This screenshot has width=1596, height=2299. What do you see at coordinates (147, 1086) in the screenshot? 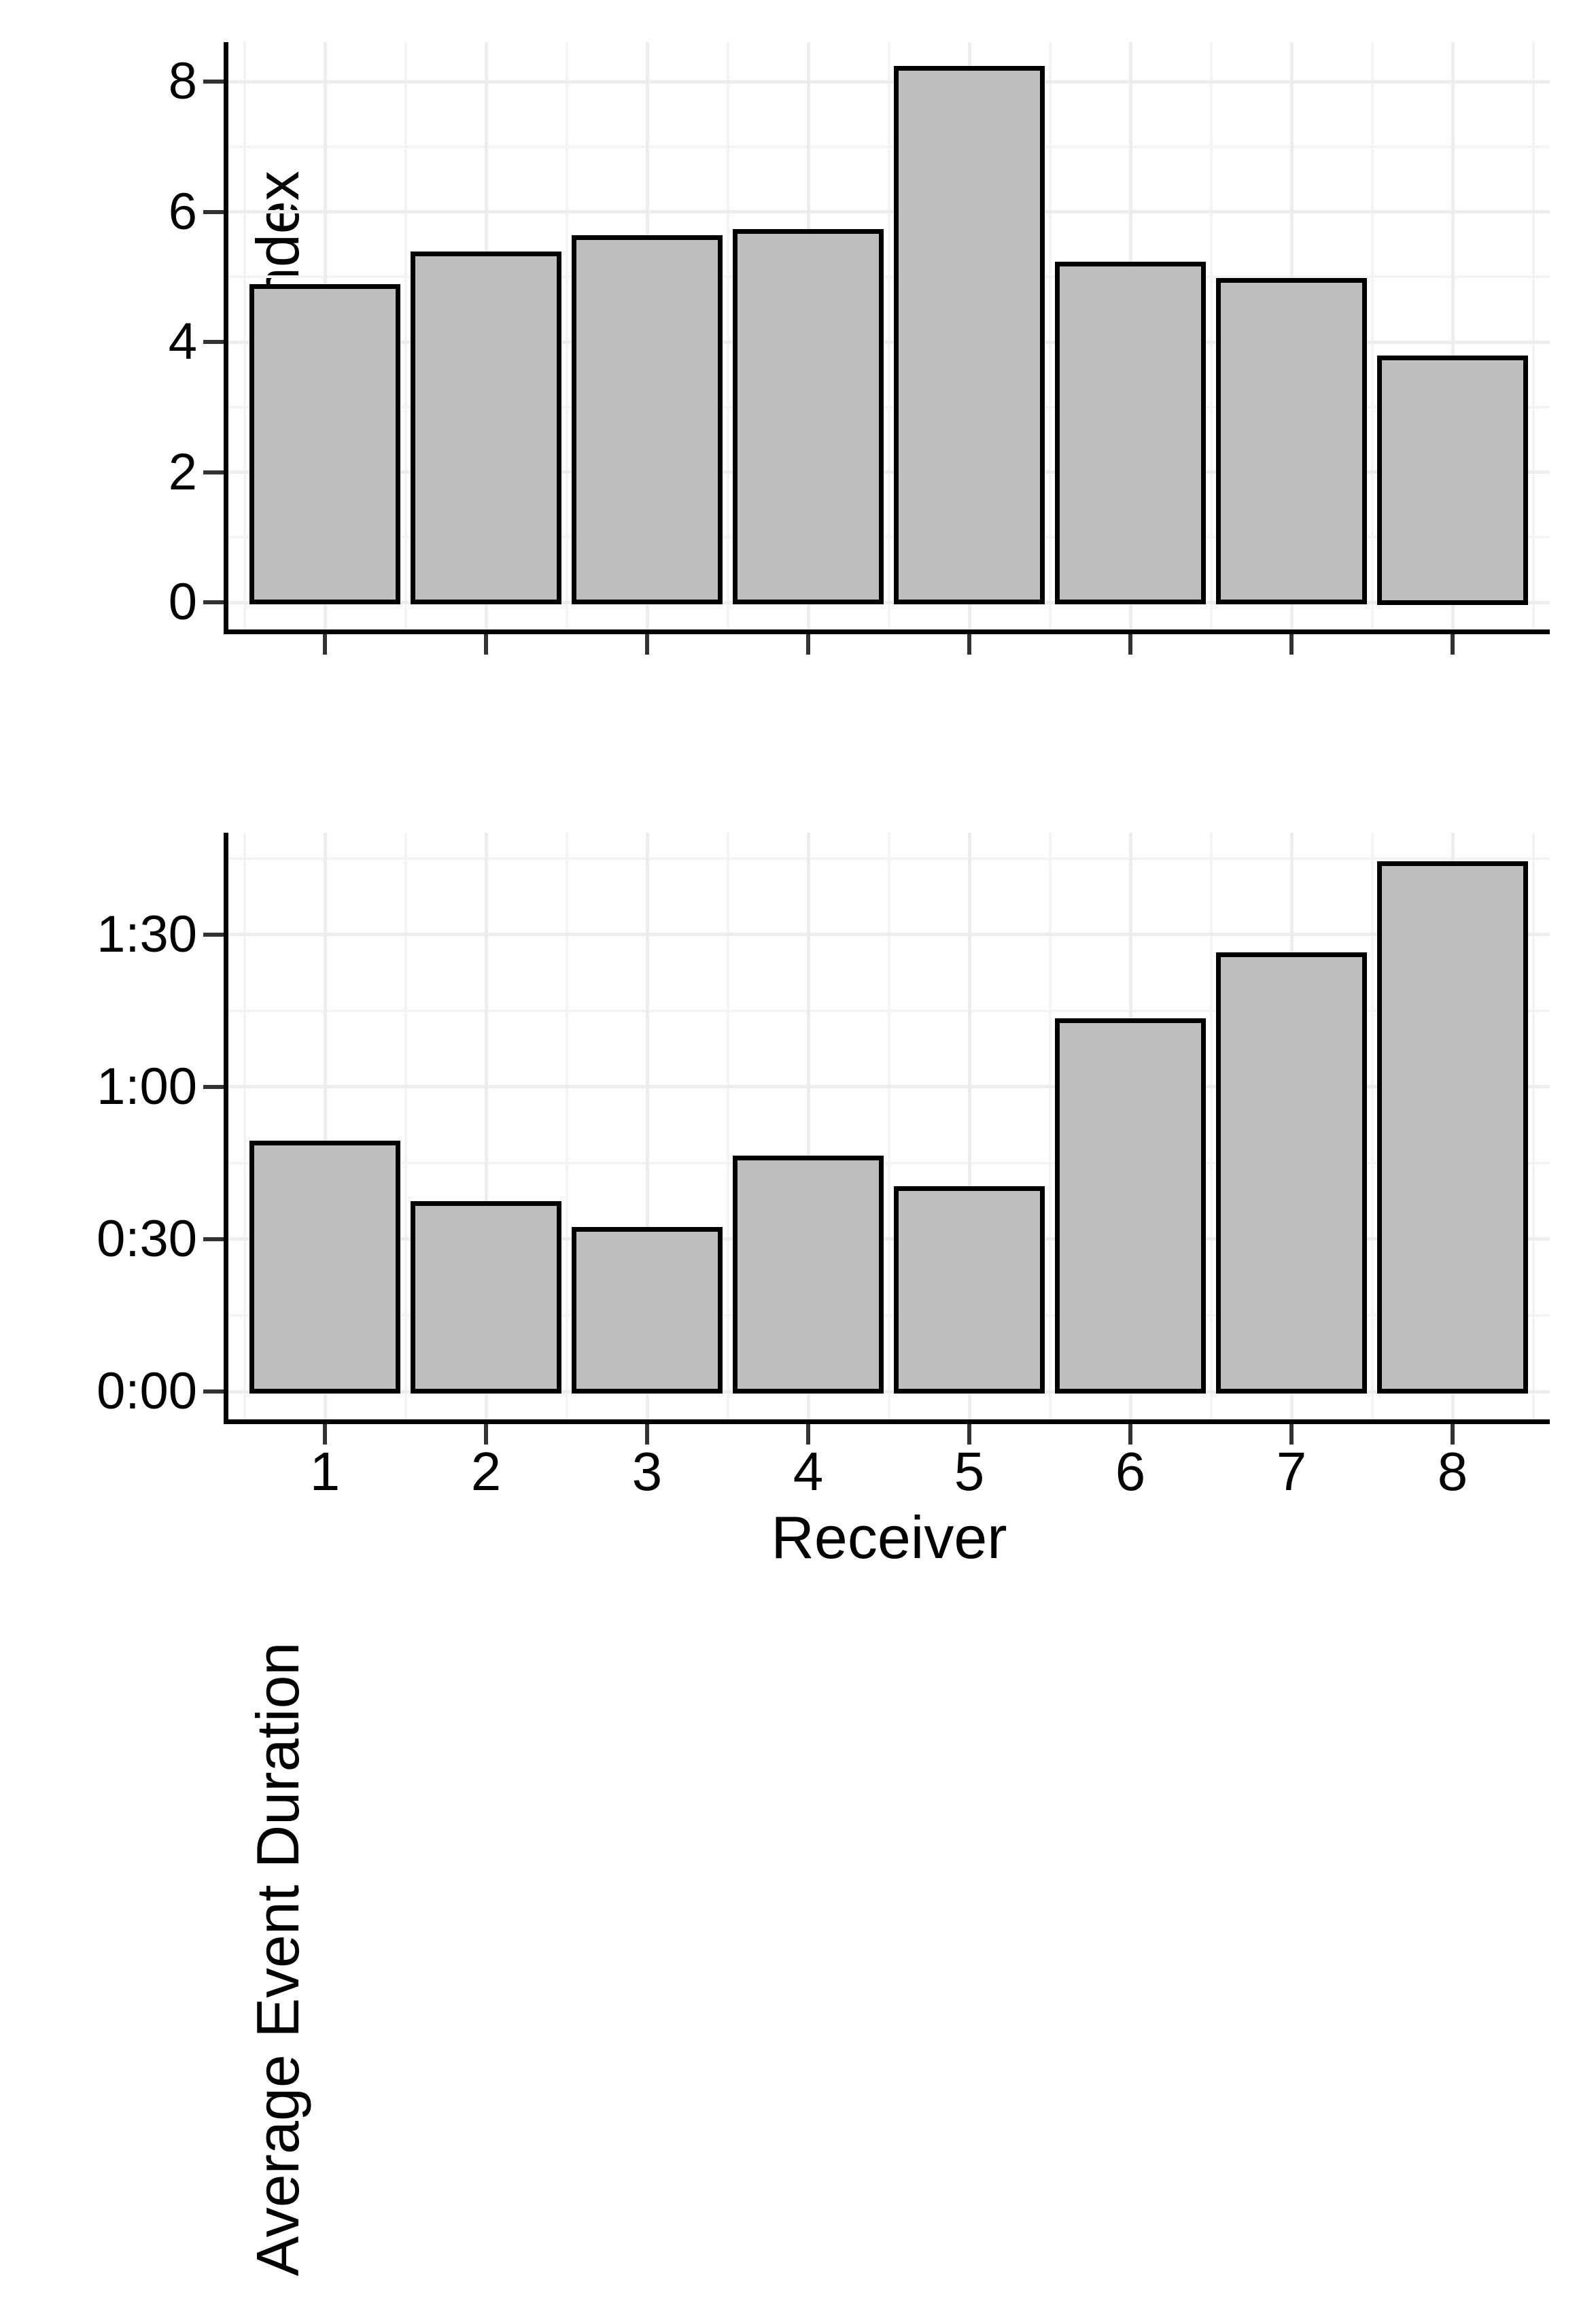
I see `bottom-y-tick-label: 1:00` at bounding box center [147, 1086].